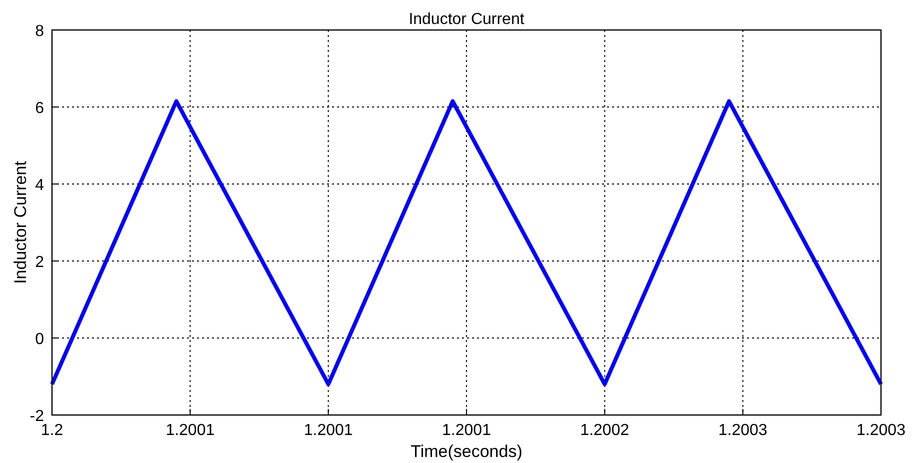 This screenshot has width=916, height=463. I want to click on x-tick-label: 1.2, so click(52, 430).